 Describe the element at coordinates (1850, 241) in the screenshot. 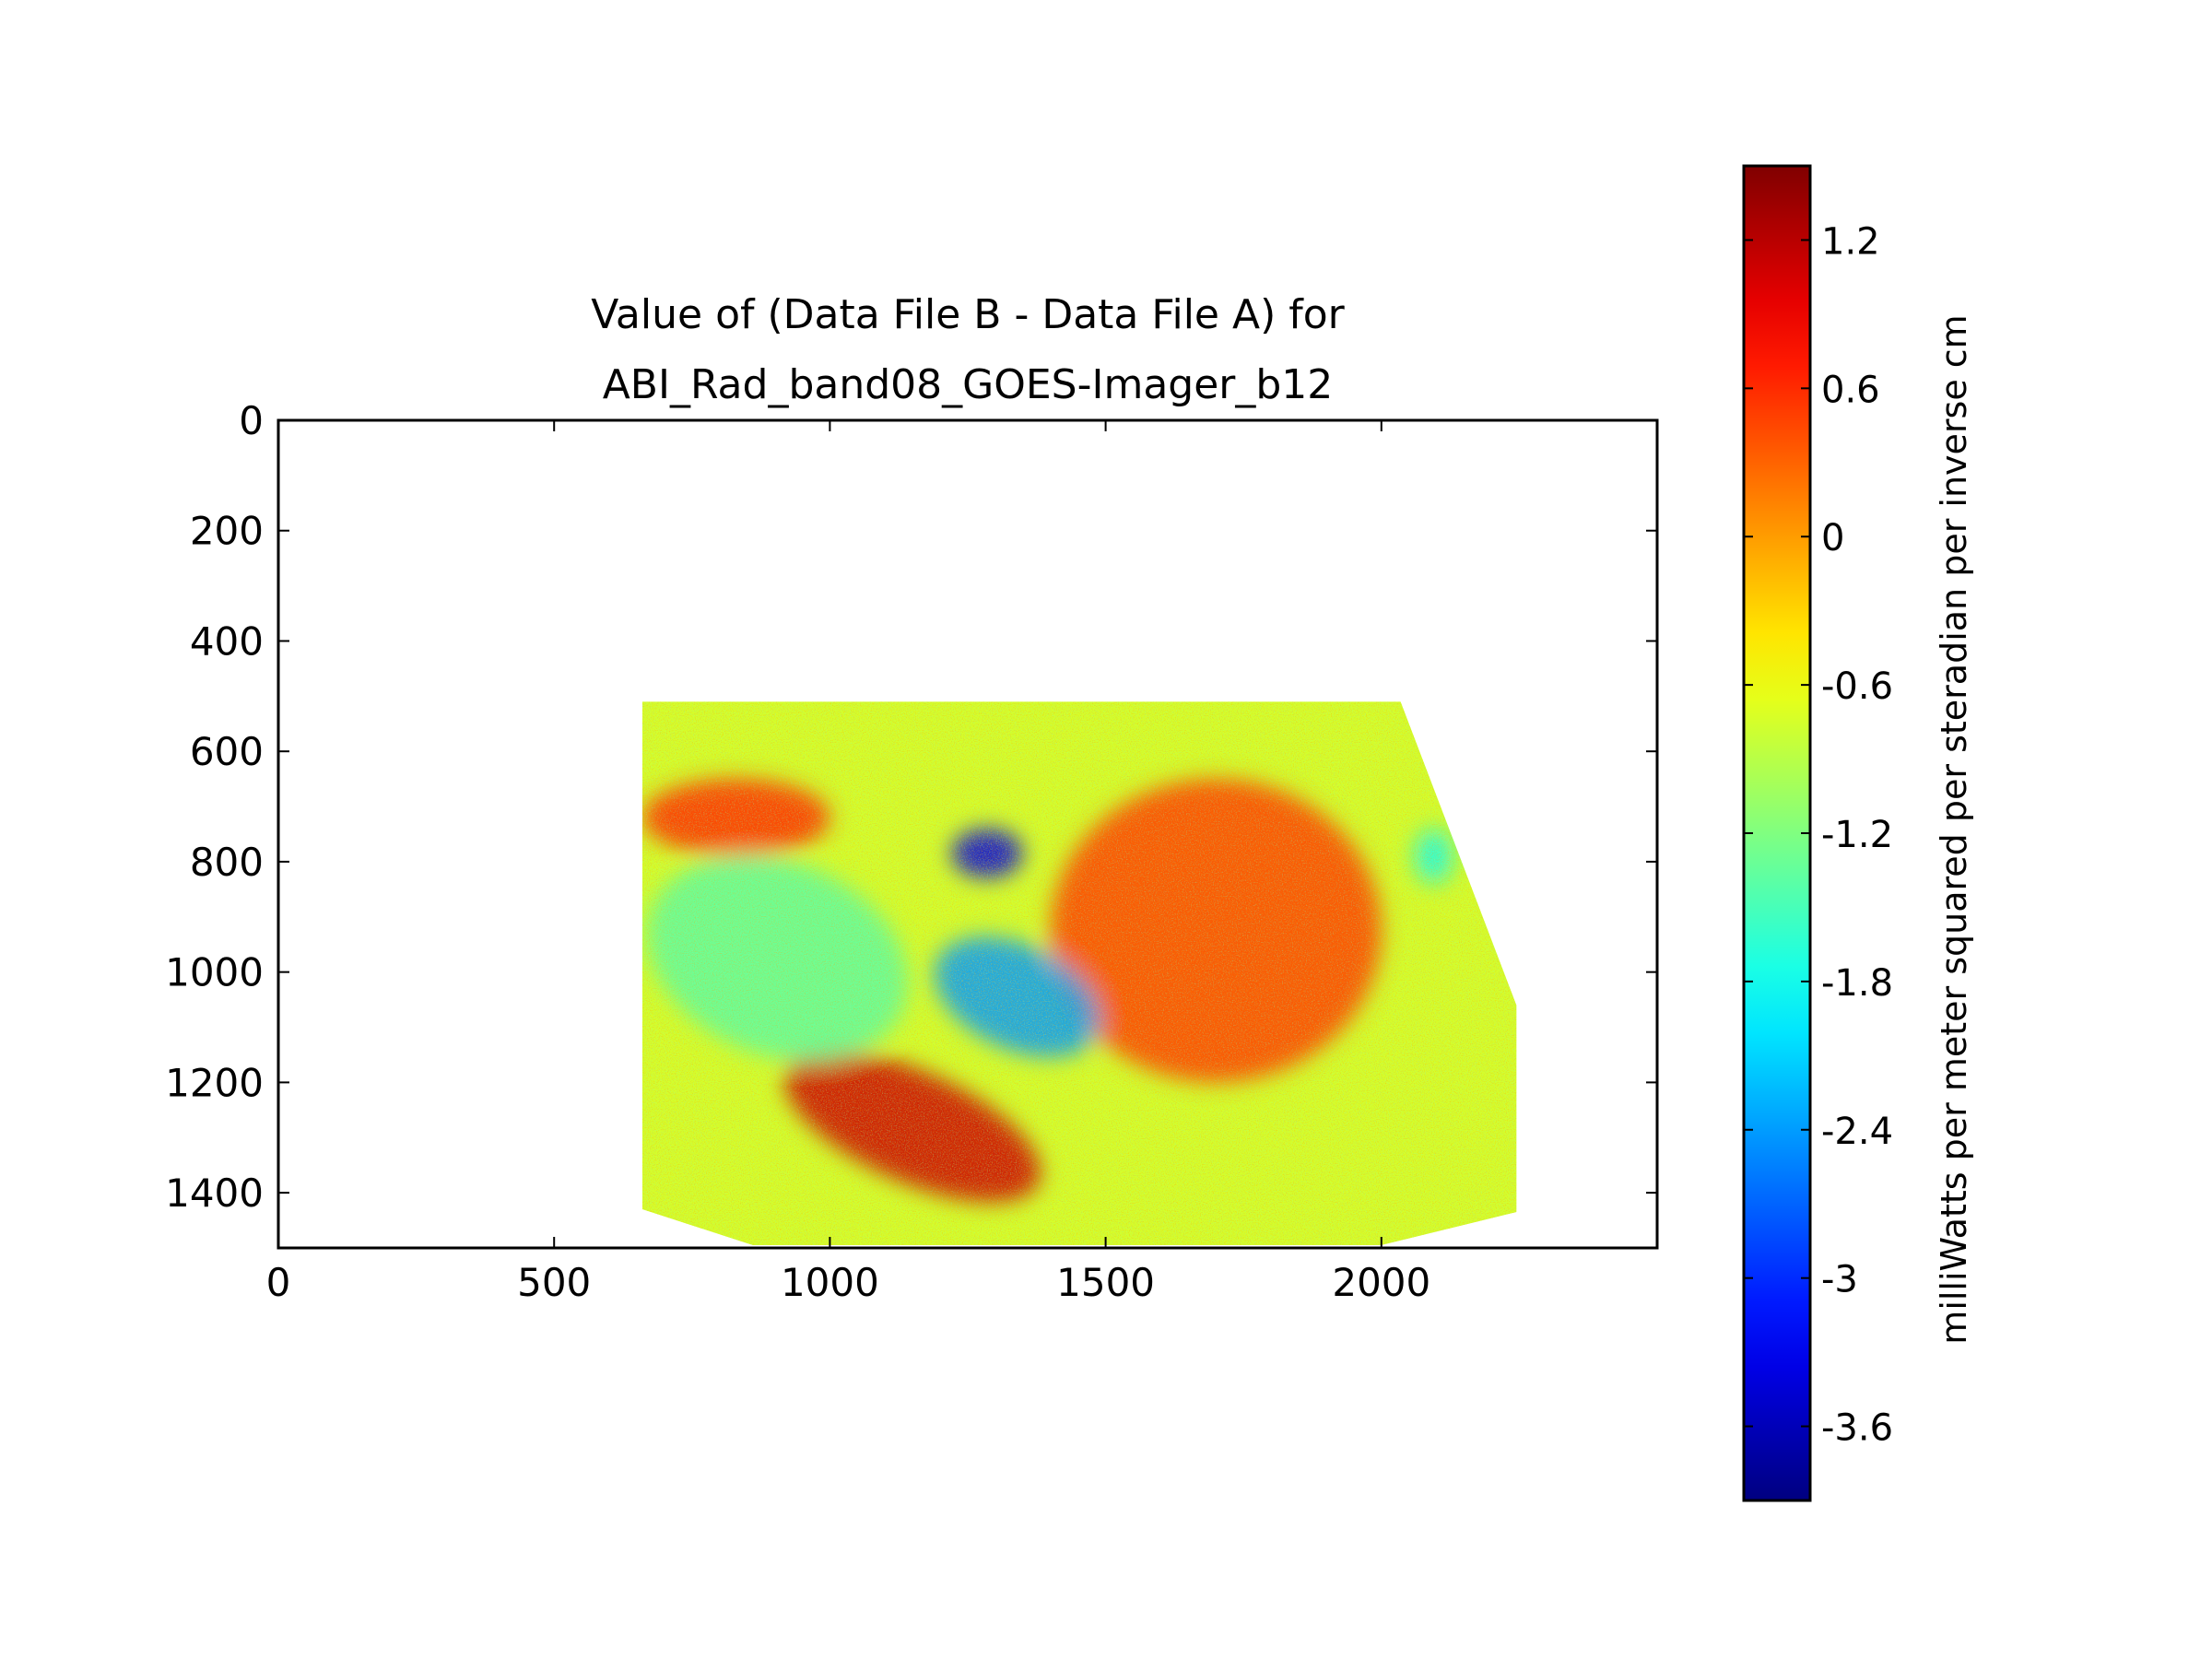

I see `colorbar-tick-label: 1.2` at that location.